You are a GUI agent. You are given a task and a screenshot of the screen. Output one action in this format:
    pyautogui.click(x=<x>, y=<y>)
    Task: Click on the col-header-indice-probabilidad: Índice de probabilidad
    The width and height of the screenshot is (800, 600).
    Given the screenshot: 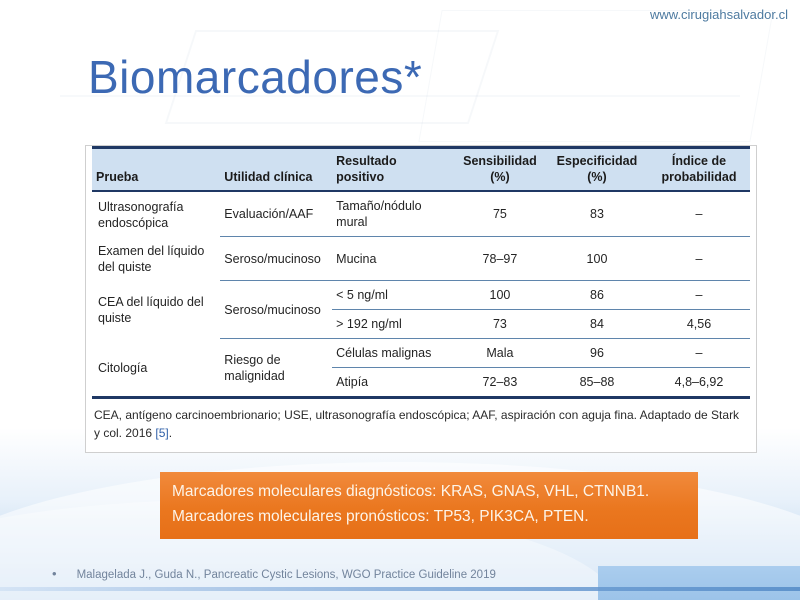 What is the action you would take?
    pyautogui.click(x=698, y=169)
    